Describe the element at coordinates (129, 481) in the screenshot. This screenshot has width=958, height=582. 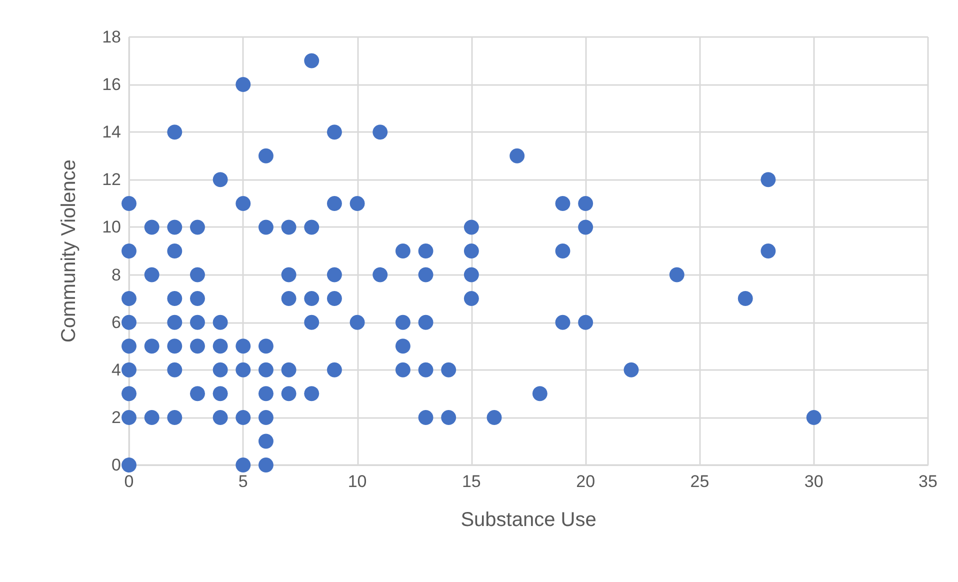
I see `x-tick-label: 0` at that location.